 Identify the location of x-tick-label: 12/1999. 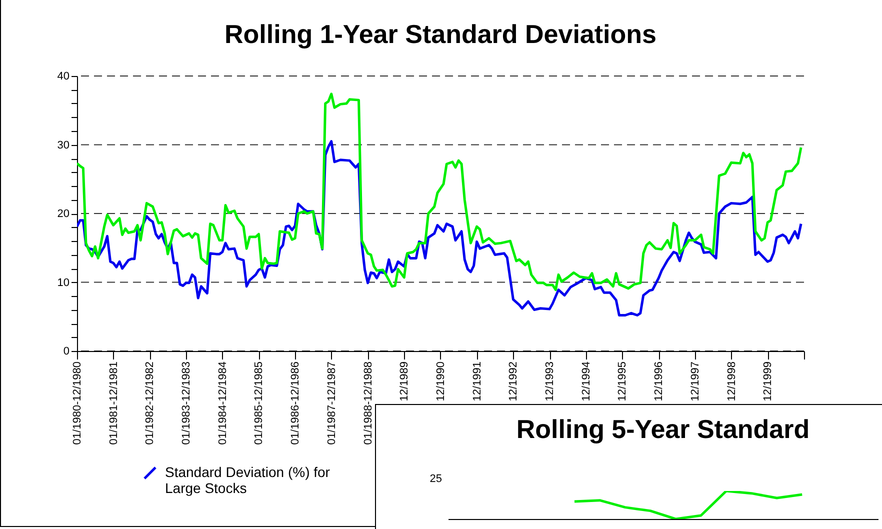
(768, 382).